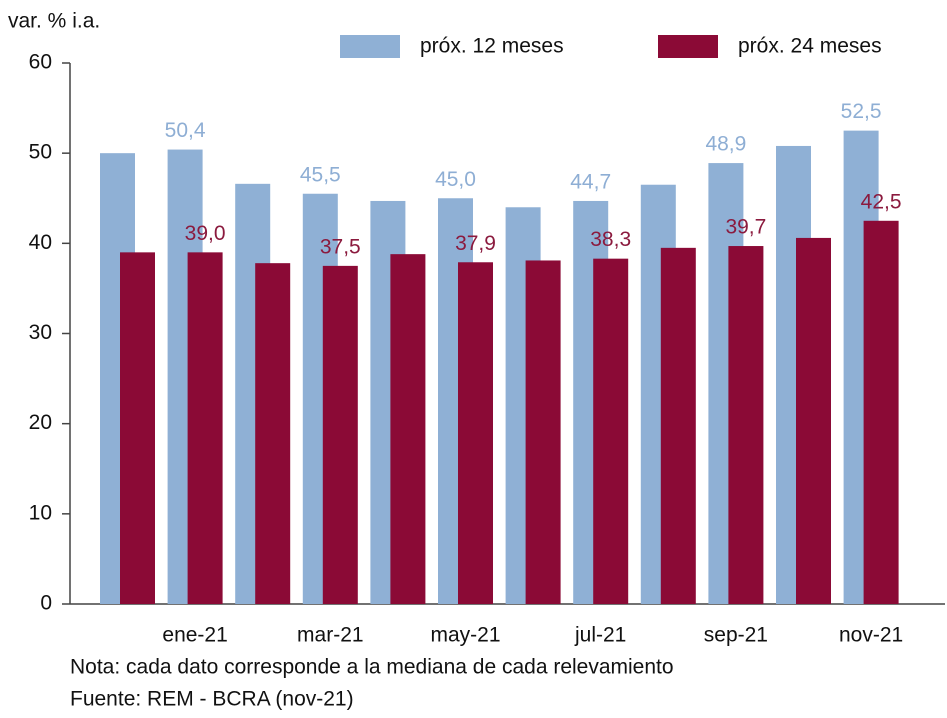 The image size is (947, 718). I want to click on legend-label: próx. 12 meses, so click(492, 46).